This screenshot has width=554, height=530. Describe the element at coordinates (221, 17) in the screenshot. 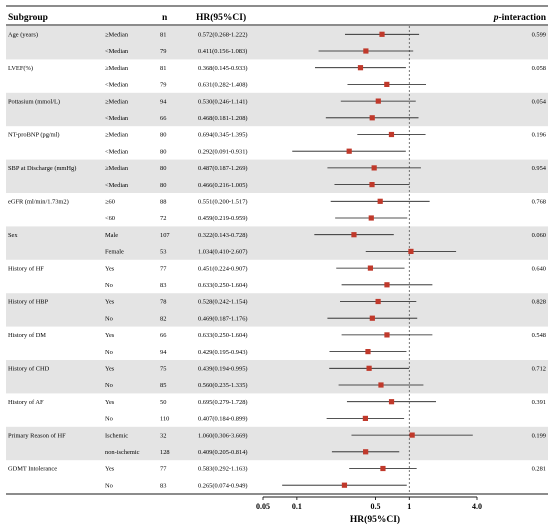

I see `header-hr: HR(95%CI)` at that location.